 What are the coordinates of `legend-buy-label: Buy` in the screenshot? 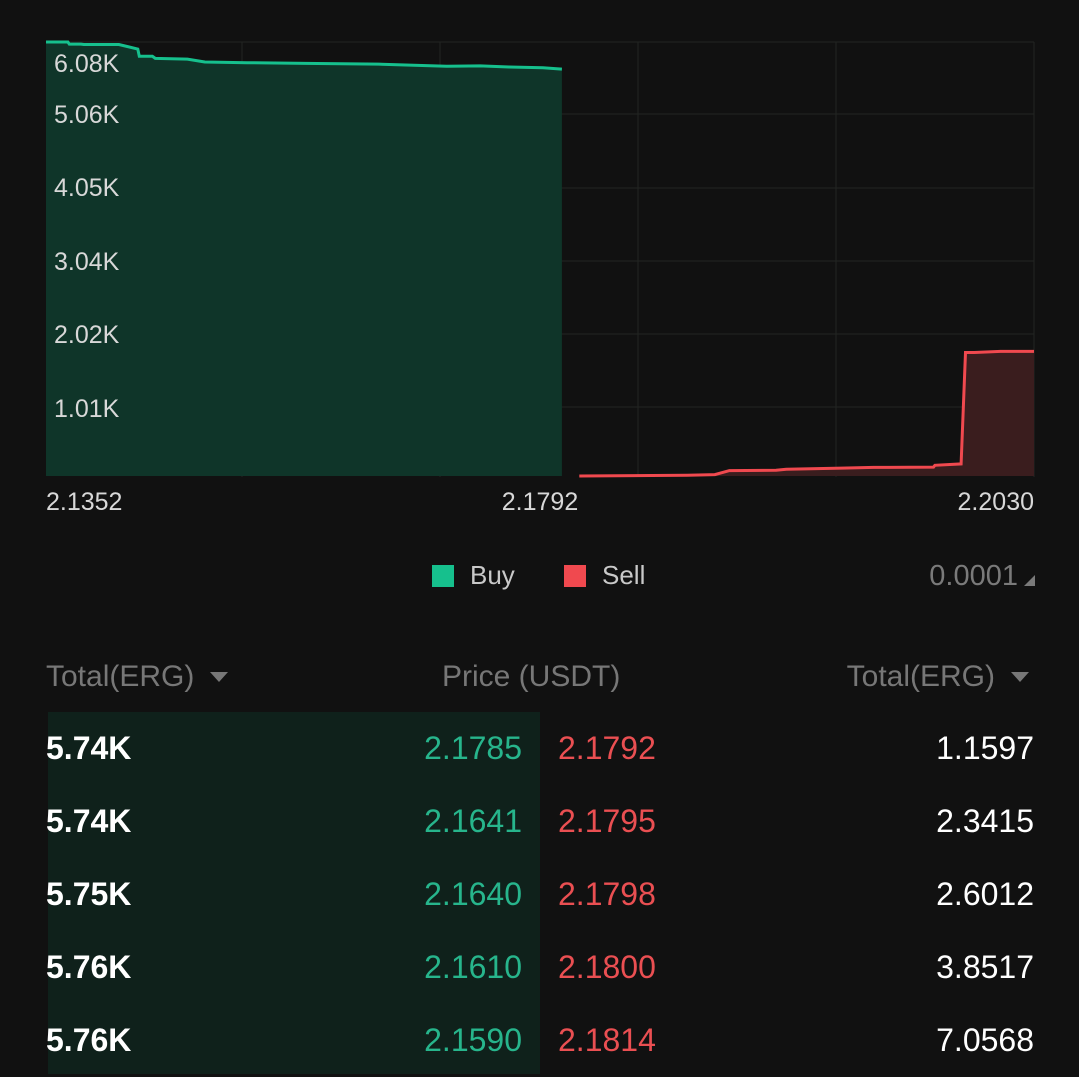 It's located at (492, 575).